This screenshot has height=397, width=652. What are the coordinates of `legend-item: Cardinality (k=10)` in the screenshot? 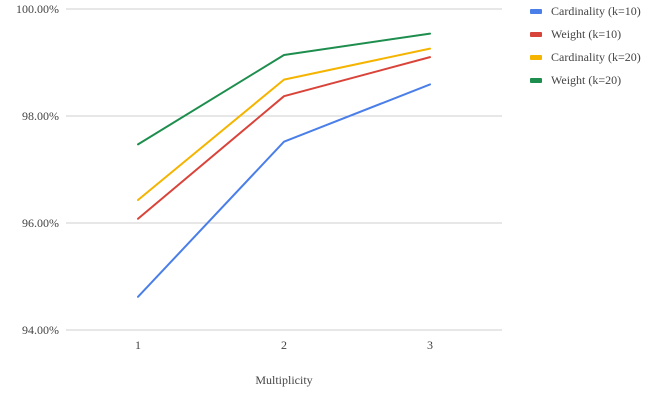 It's located at (585, 11).